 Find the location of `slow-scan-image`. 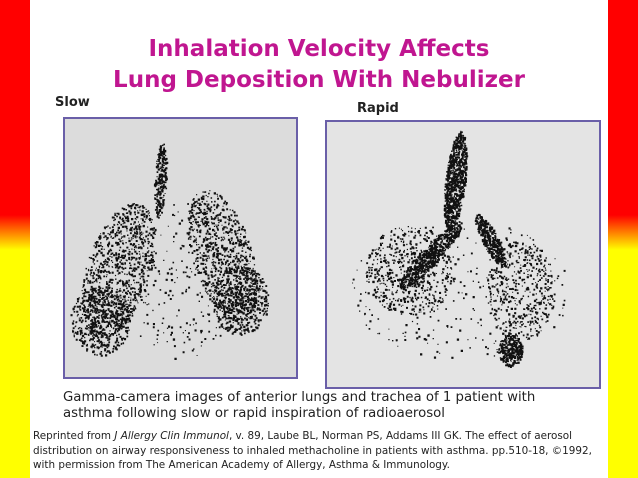

slow-scan-image is located at coordinates (170, 251).